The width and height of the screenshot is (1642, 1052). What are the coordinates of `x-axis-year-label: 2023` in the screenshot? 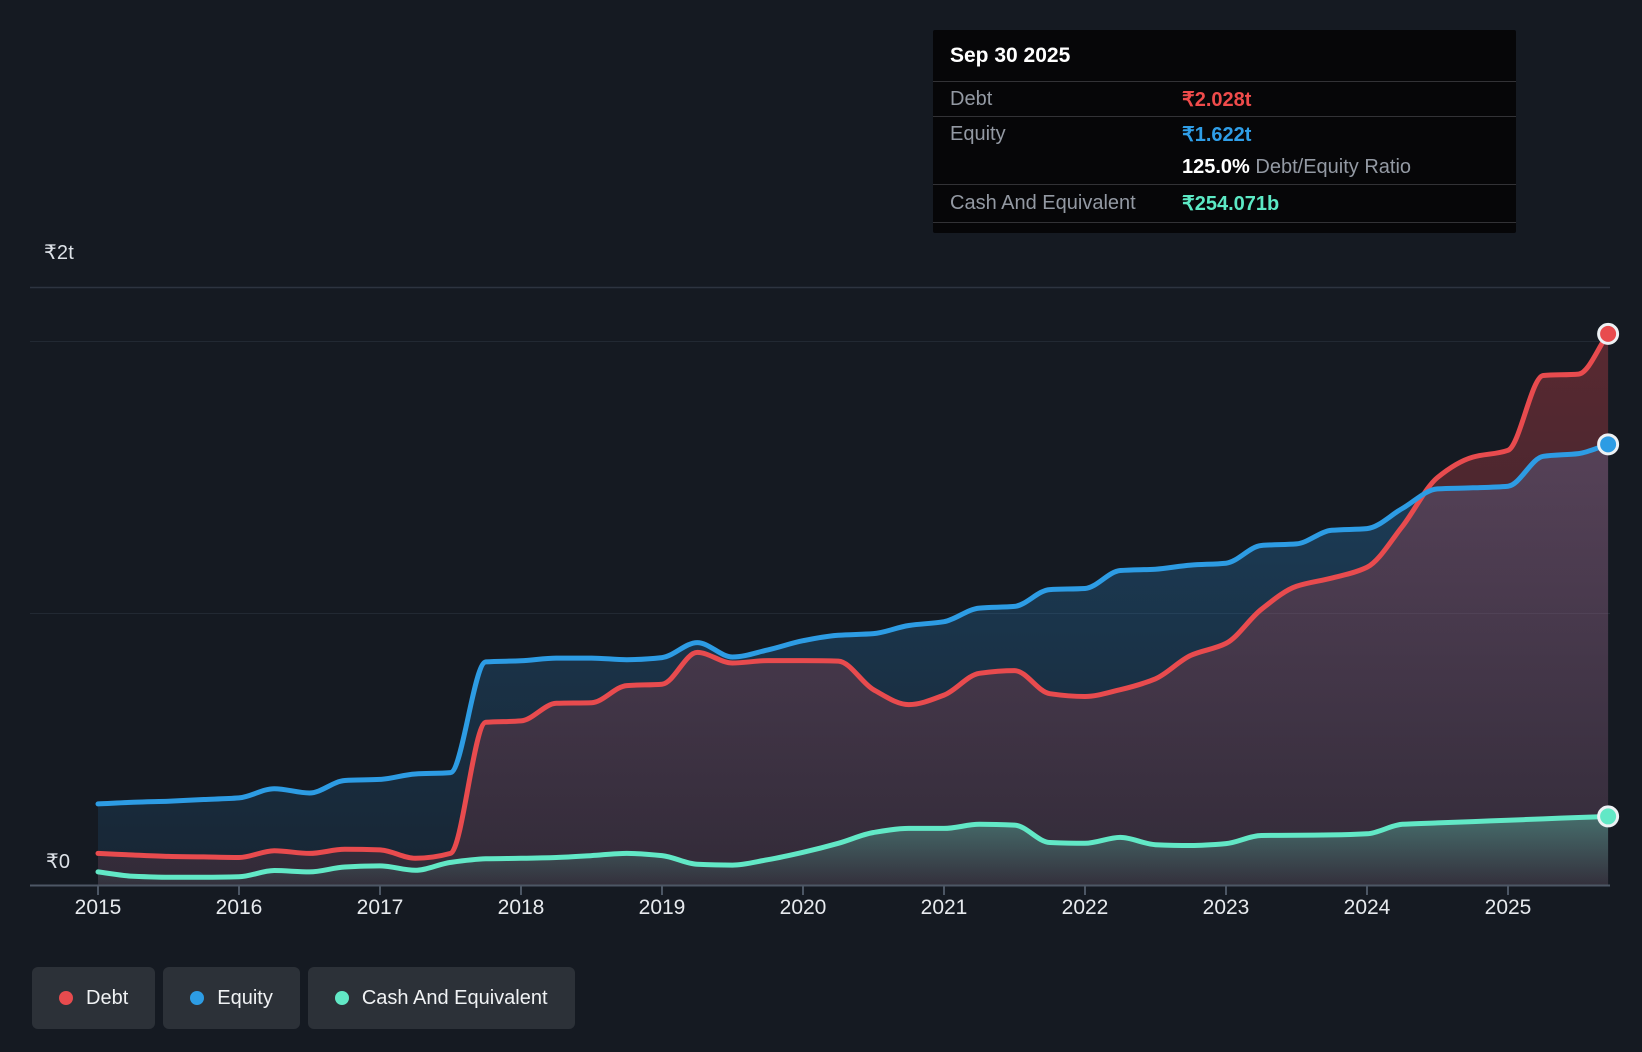 It's located at (1226, 907).